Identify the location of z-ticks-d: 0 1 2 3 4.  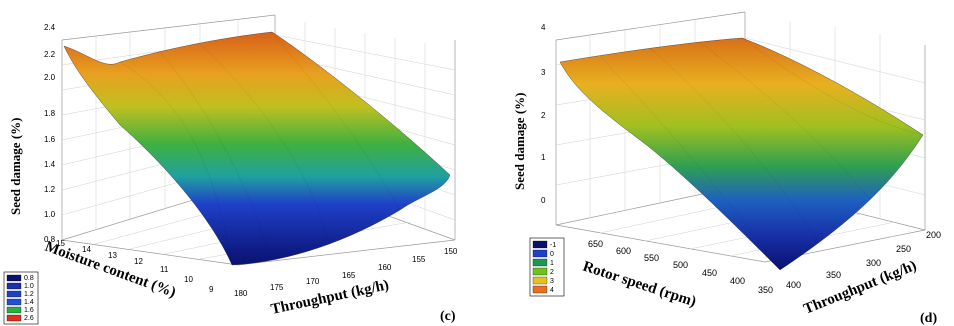
(543, 114).